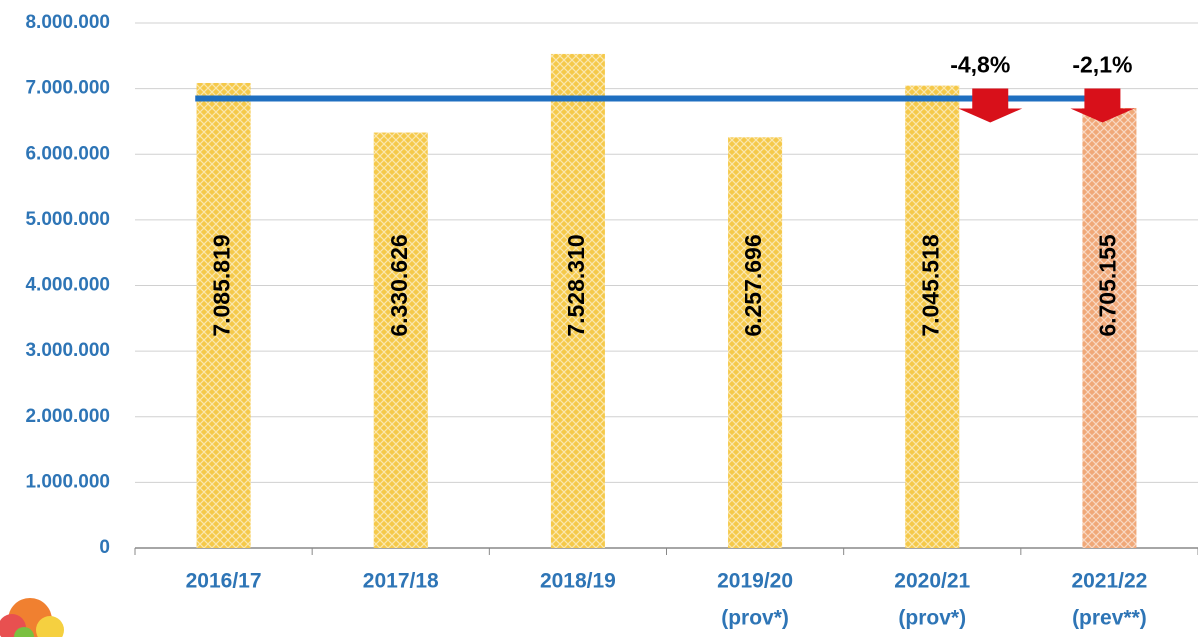  Describe the element at coordinates (576, 285) in the screenshot. I see `value-label: 7.528.310` at that location.